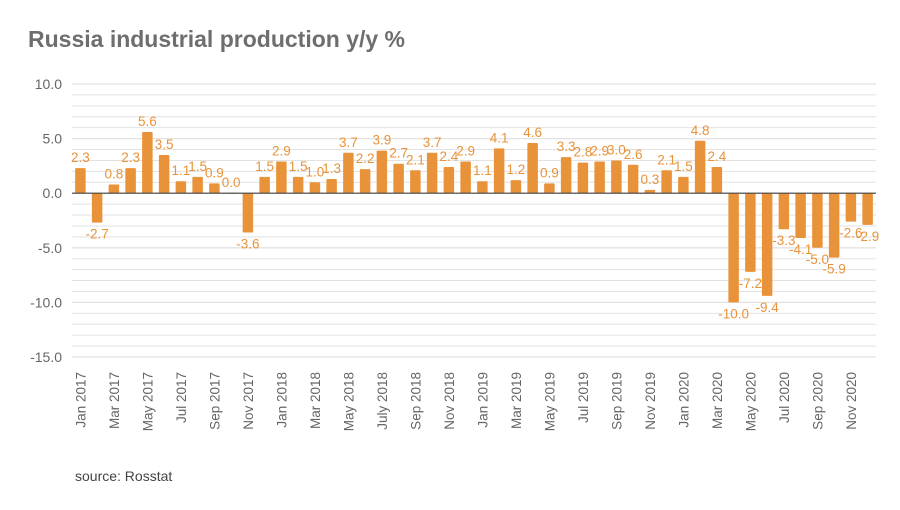 This screenshot has width=900, height=510. I want to click on bar-july-2018, so click(382, 172).